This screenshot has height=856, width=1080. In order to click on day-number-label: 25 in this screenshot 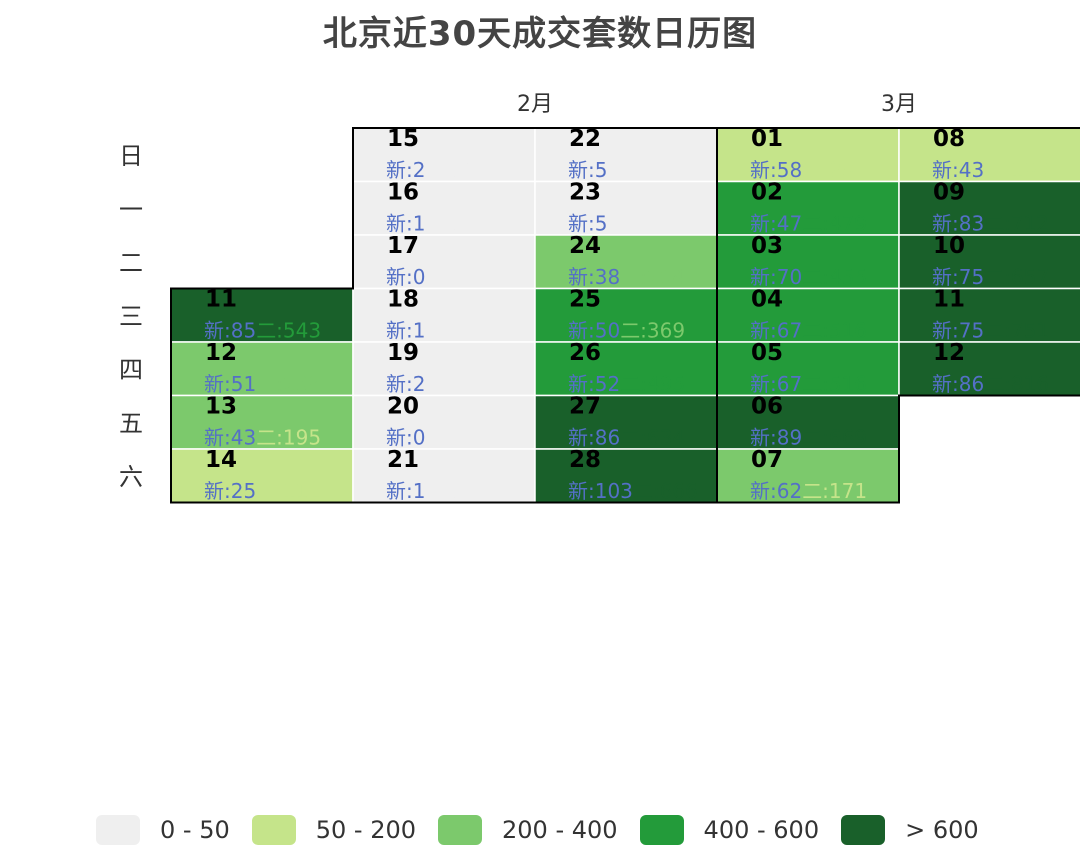, I will do `click(585, 300)`.